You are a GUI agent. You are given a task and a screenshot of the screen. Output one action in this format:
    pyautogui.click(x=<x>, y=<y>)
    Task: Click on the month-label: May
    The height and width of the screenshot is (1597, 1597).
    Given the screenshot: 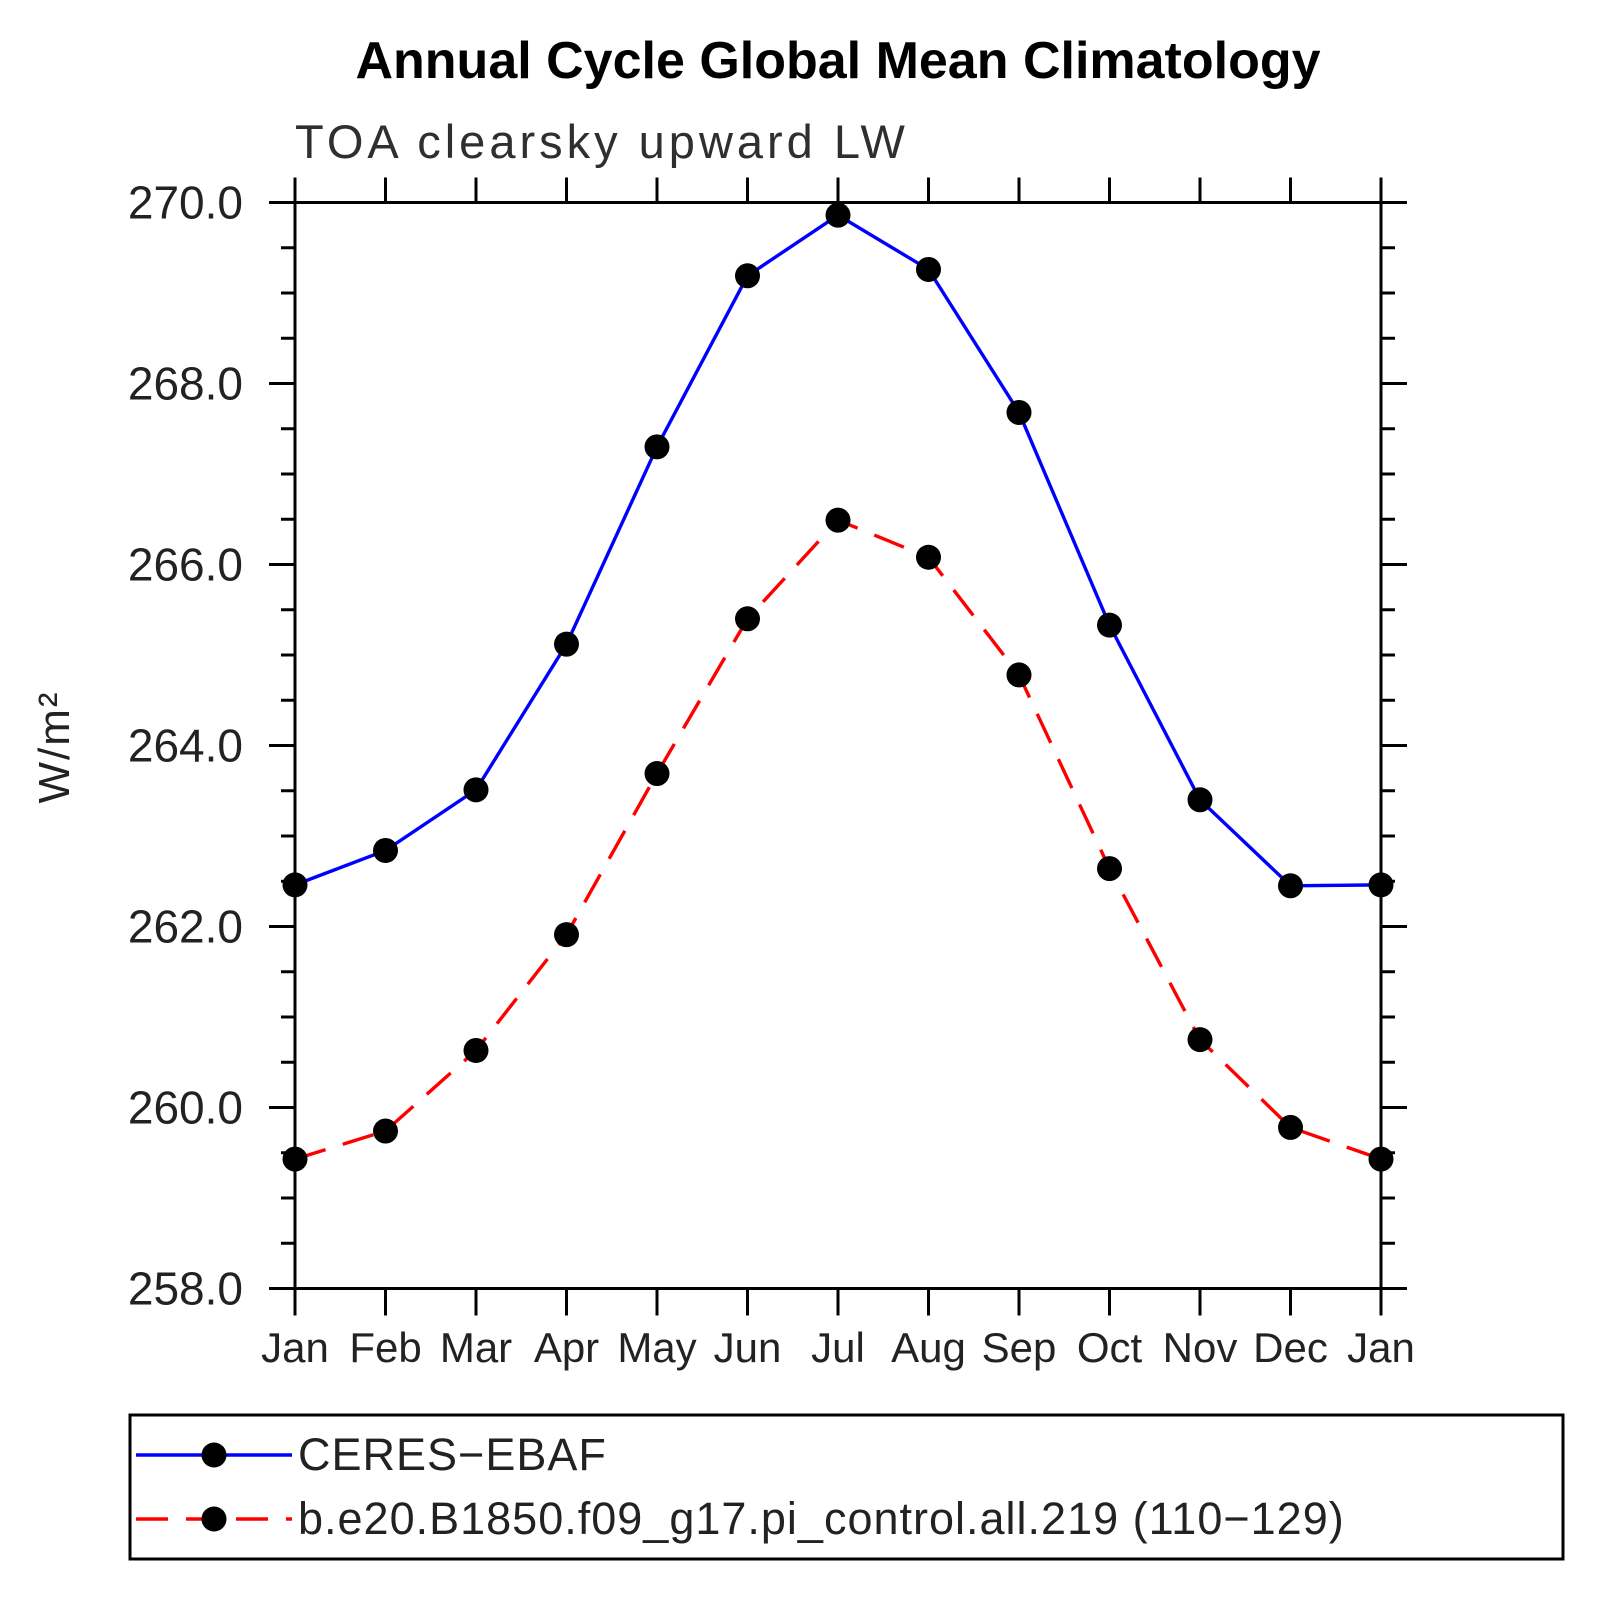 What is the action you would take?
    pyautogui.click(x=656, y=1347)
    